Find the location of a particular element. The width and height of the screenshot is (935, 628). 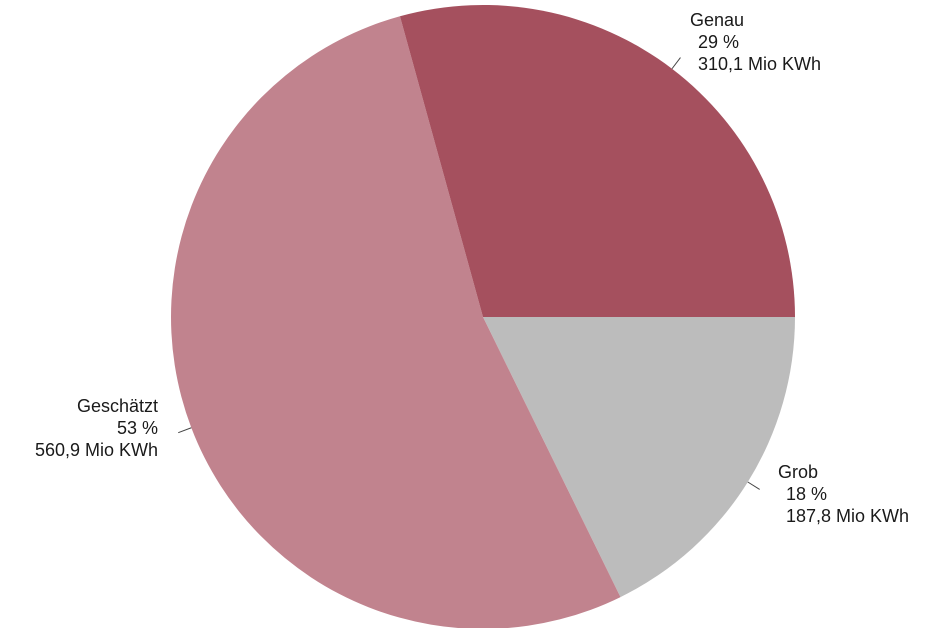

leader-line-grob is located at coordinates (753, 485).